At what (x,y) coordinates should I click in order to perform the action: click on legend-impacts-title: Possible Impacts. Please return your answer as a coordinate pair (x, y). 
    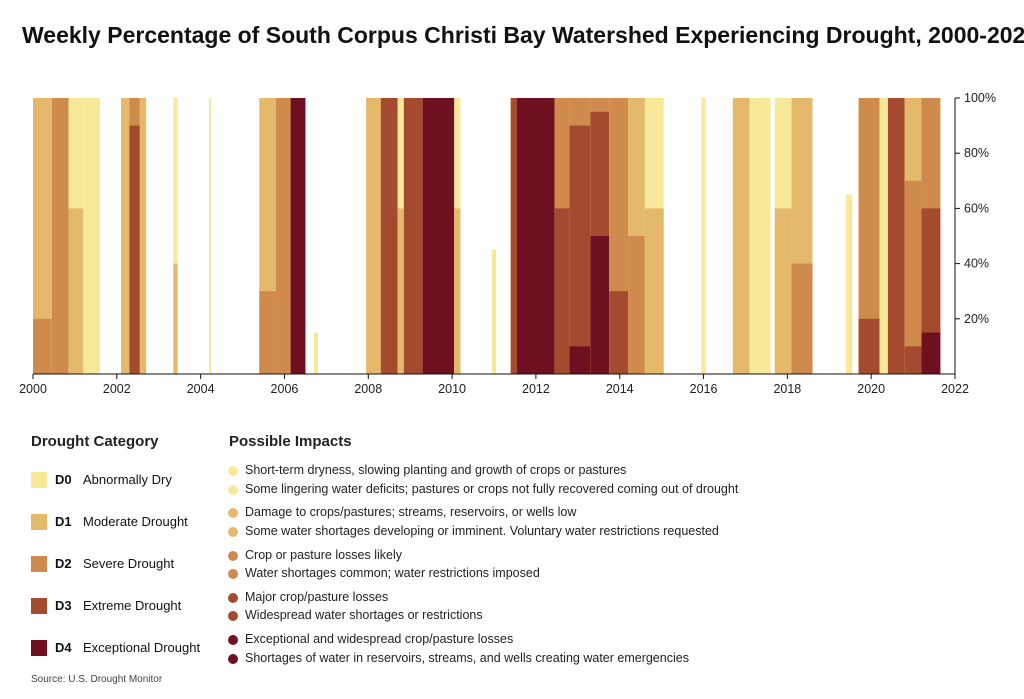
    Looking at the image, I should click on (290, 441).